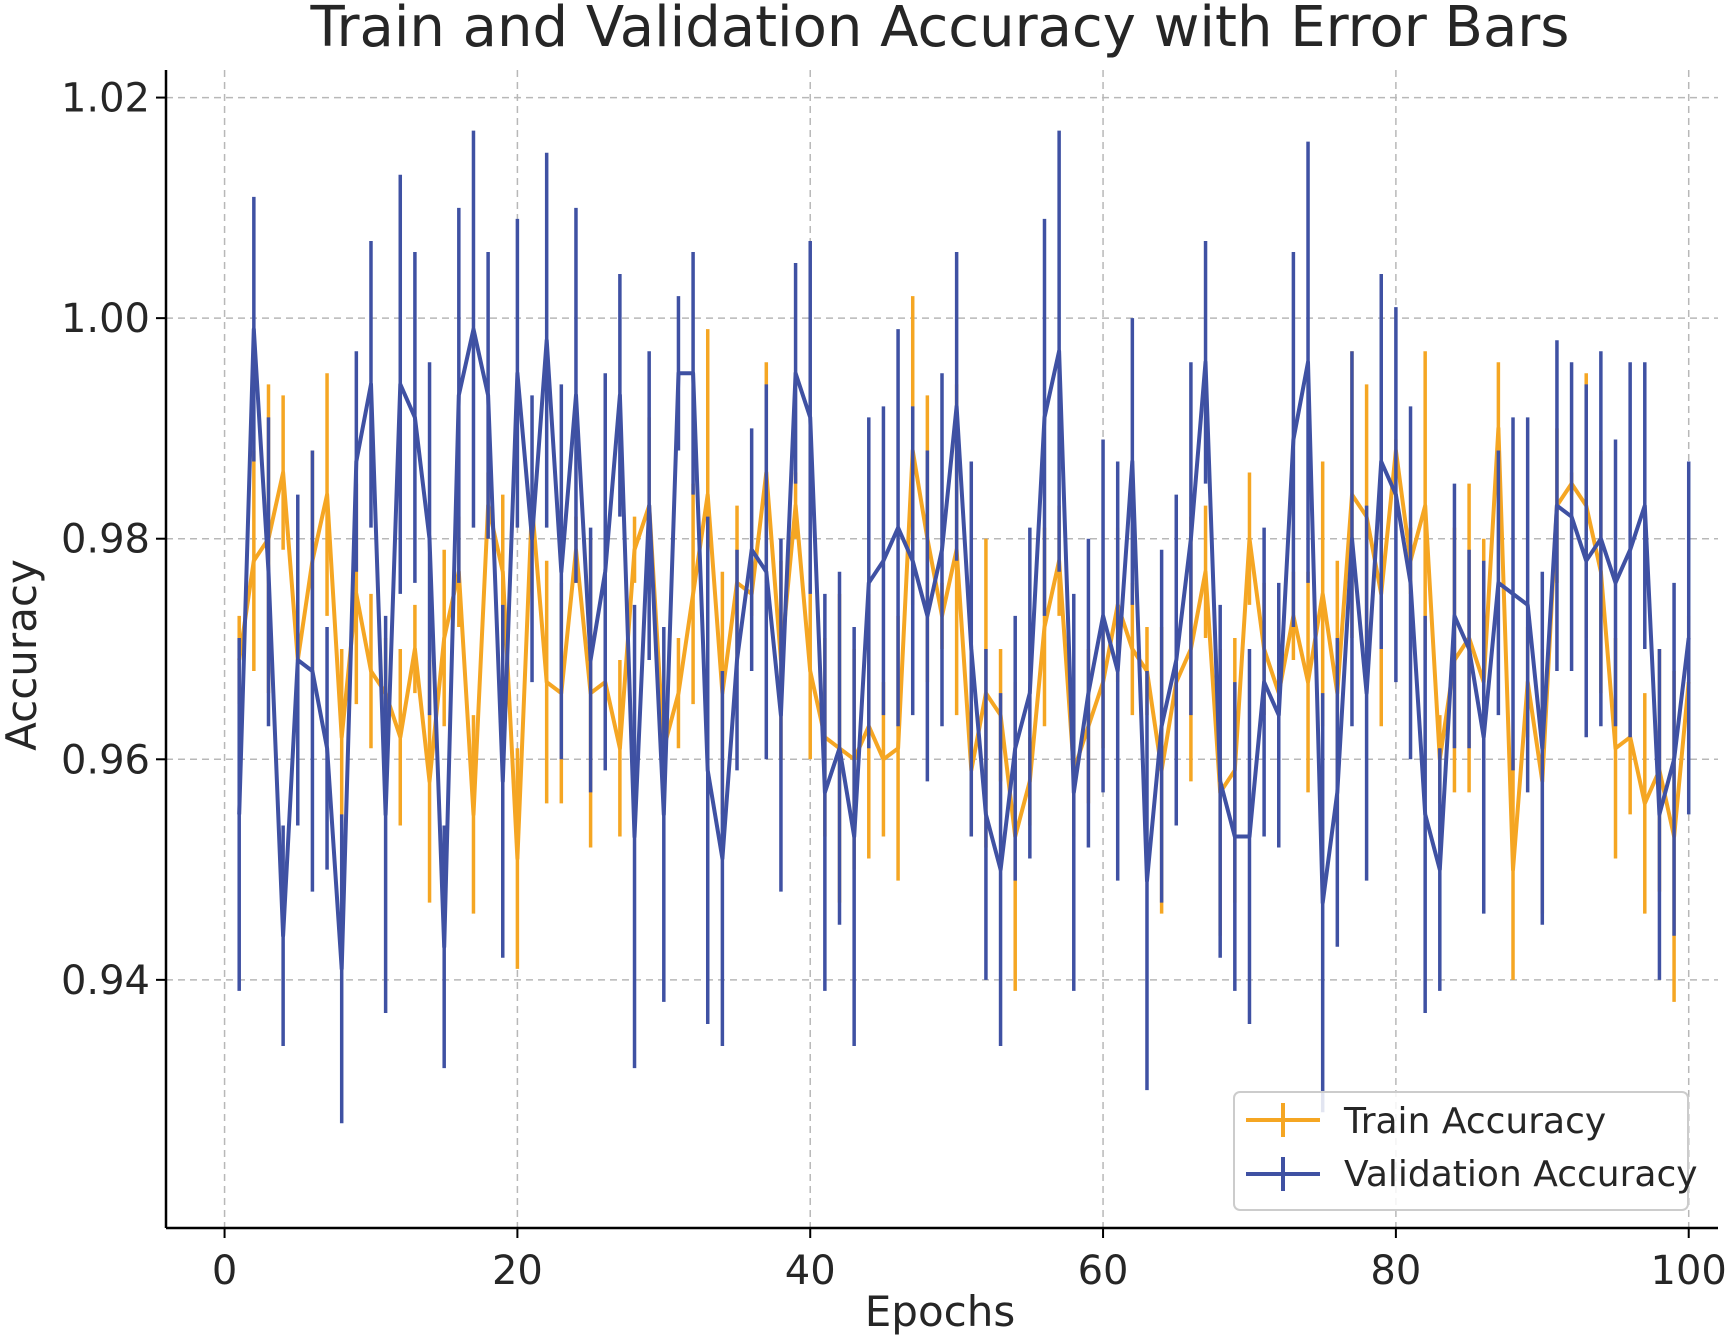 The image size is (1725, 1340). What do you see at coordinates (968, 1261) in the screenshot?
I see `x-ticks: 0 20 40 60 80 100` at bounding box center [968, 1261].